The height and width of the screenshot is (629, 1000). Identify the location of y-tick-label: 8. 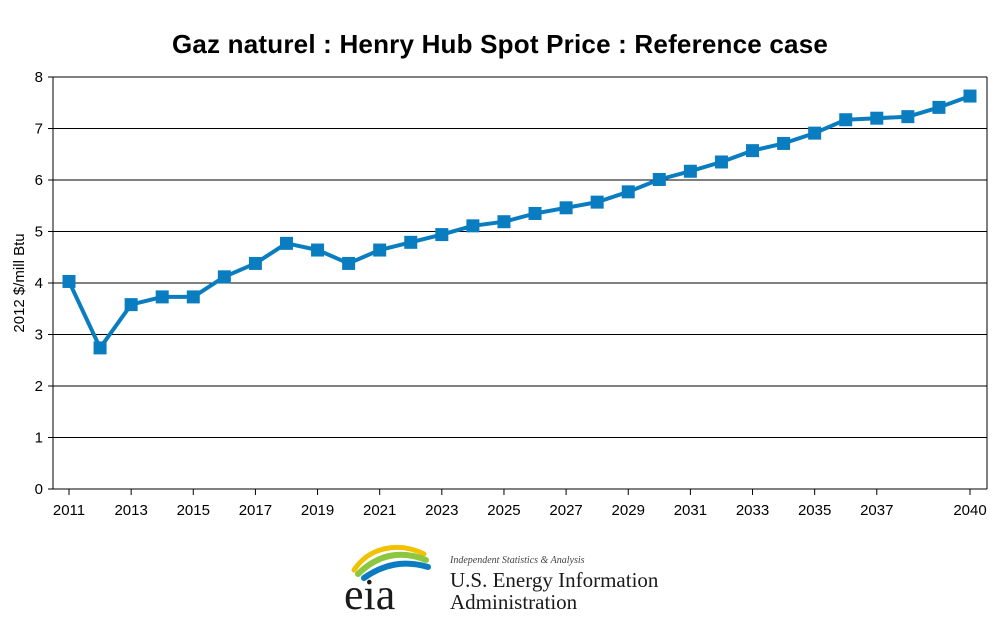
(39, 77).